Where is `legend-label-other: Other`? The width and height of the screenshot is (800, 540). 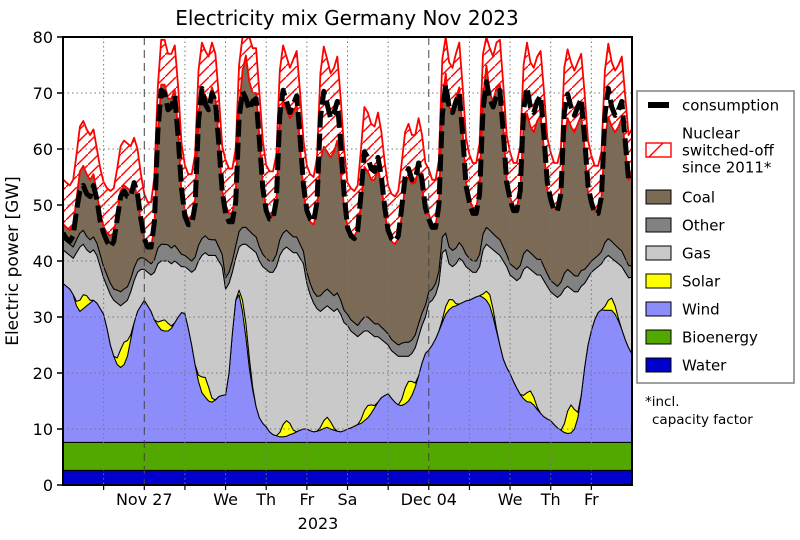 legend-label-other: Other is located at coordinates (703, 226).